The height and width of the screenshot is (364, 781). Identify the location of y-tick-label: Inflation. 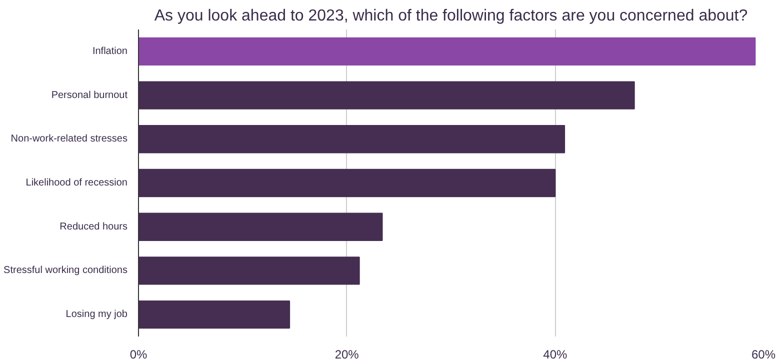
(110, 51).